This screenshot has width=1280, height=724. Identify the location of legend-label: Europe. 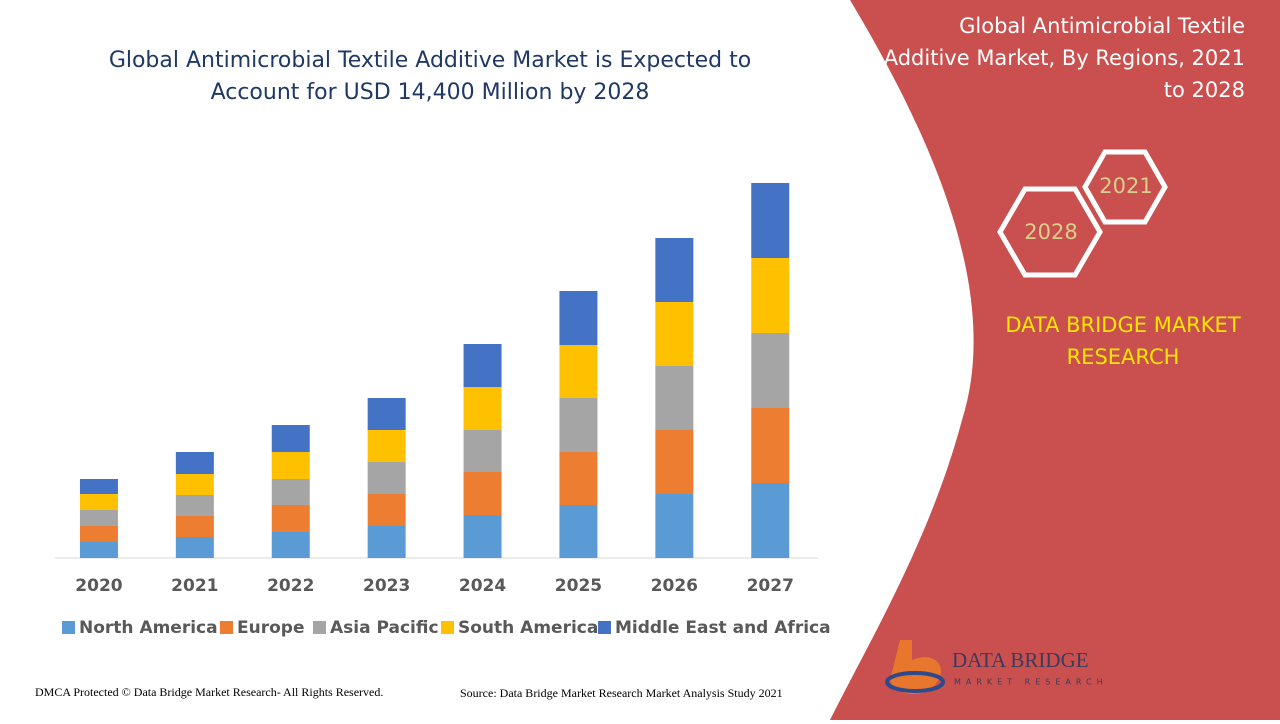
(270, 628).